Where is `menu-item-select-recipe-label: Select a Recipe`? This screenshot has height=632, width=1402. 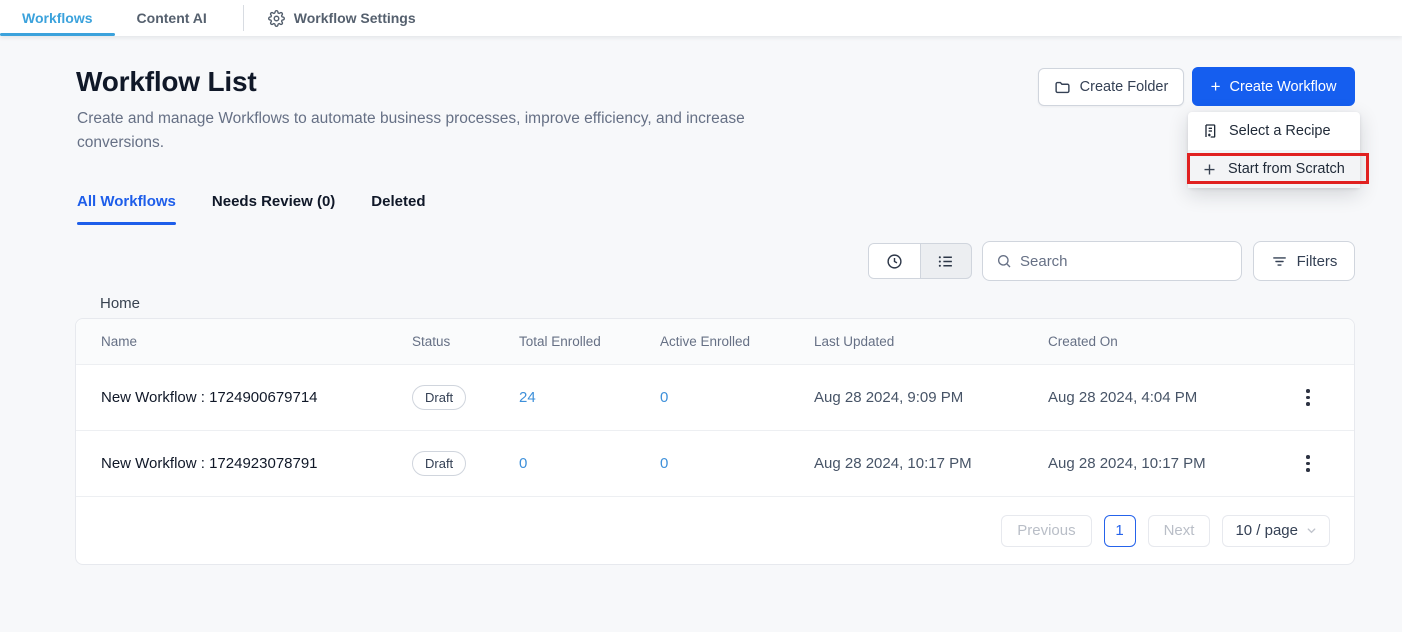
menu-item-select-recipe-label: Select a Recipe is located at coordinates (1280, 131).